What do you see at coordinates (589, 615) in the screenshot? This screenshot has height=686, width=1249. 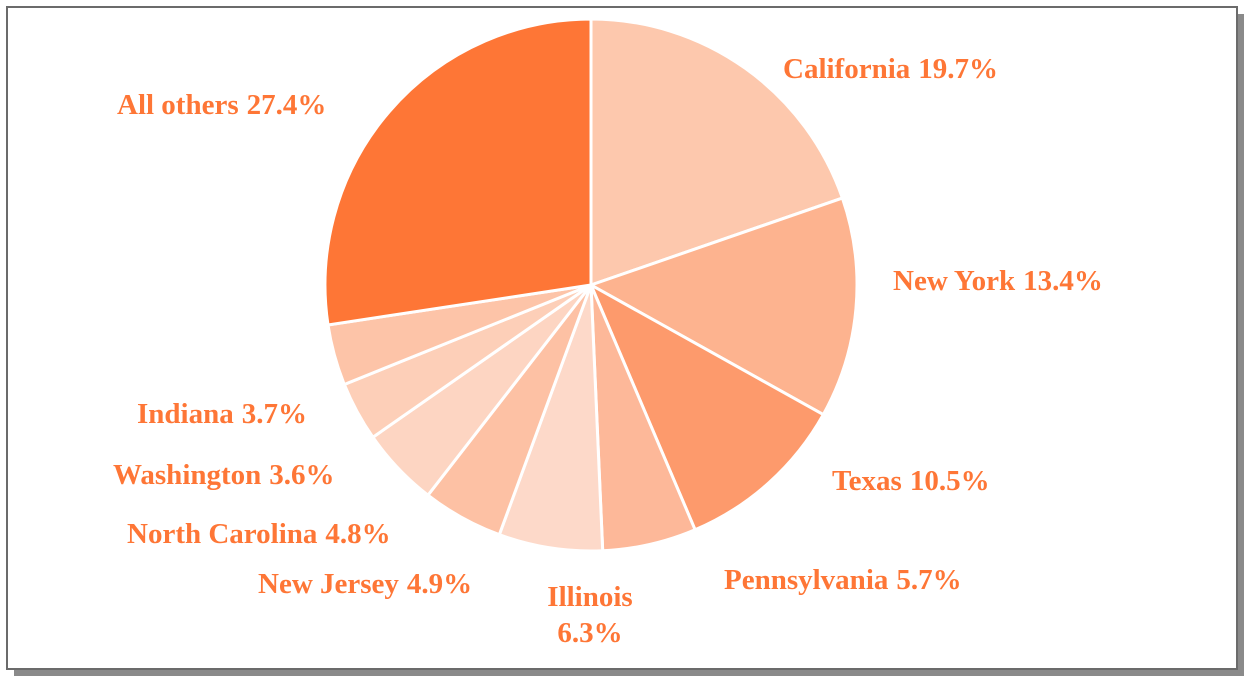 I see `slice-label: Illinois 6.3%` at bounding box center [589, 615].